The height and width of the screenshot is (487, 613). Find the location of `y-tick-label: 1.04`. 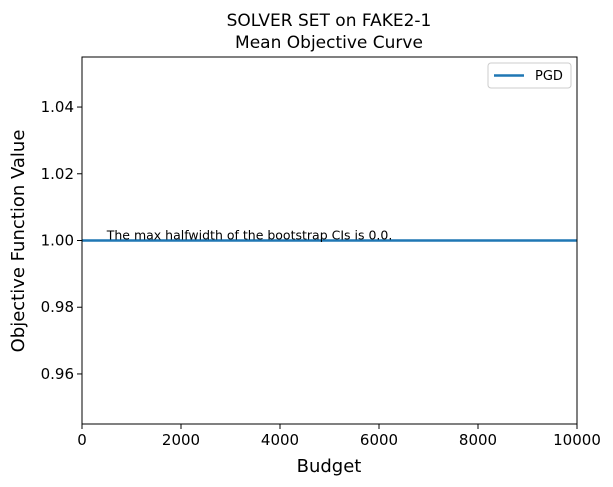

y-tick-label: 1.04 is located at coordinates (57, 107).